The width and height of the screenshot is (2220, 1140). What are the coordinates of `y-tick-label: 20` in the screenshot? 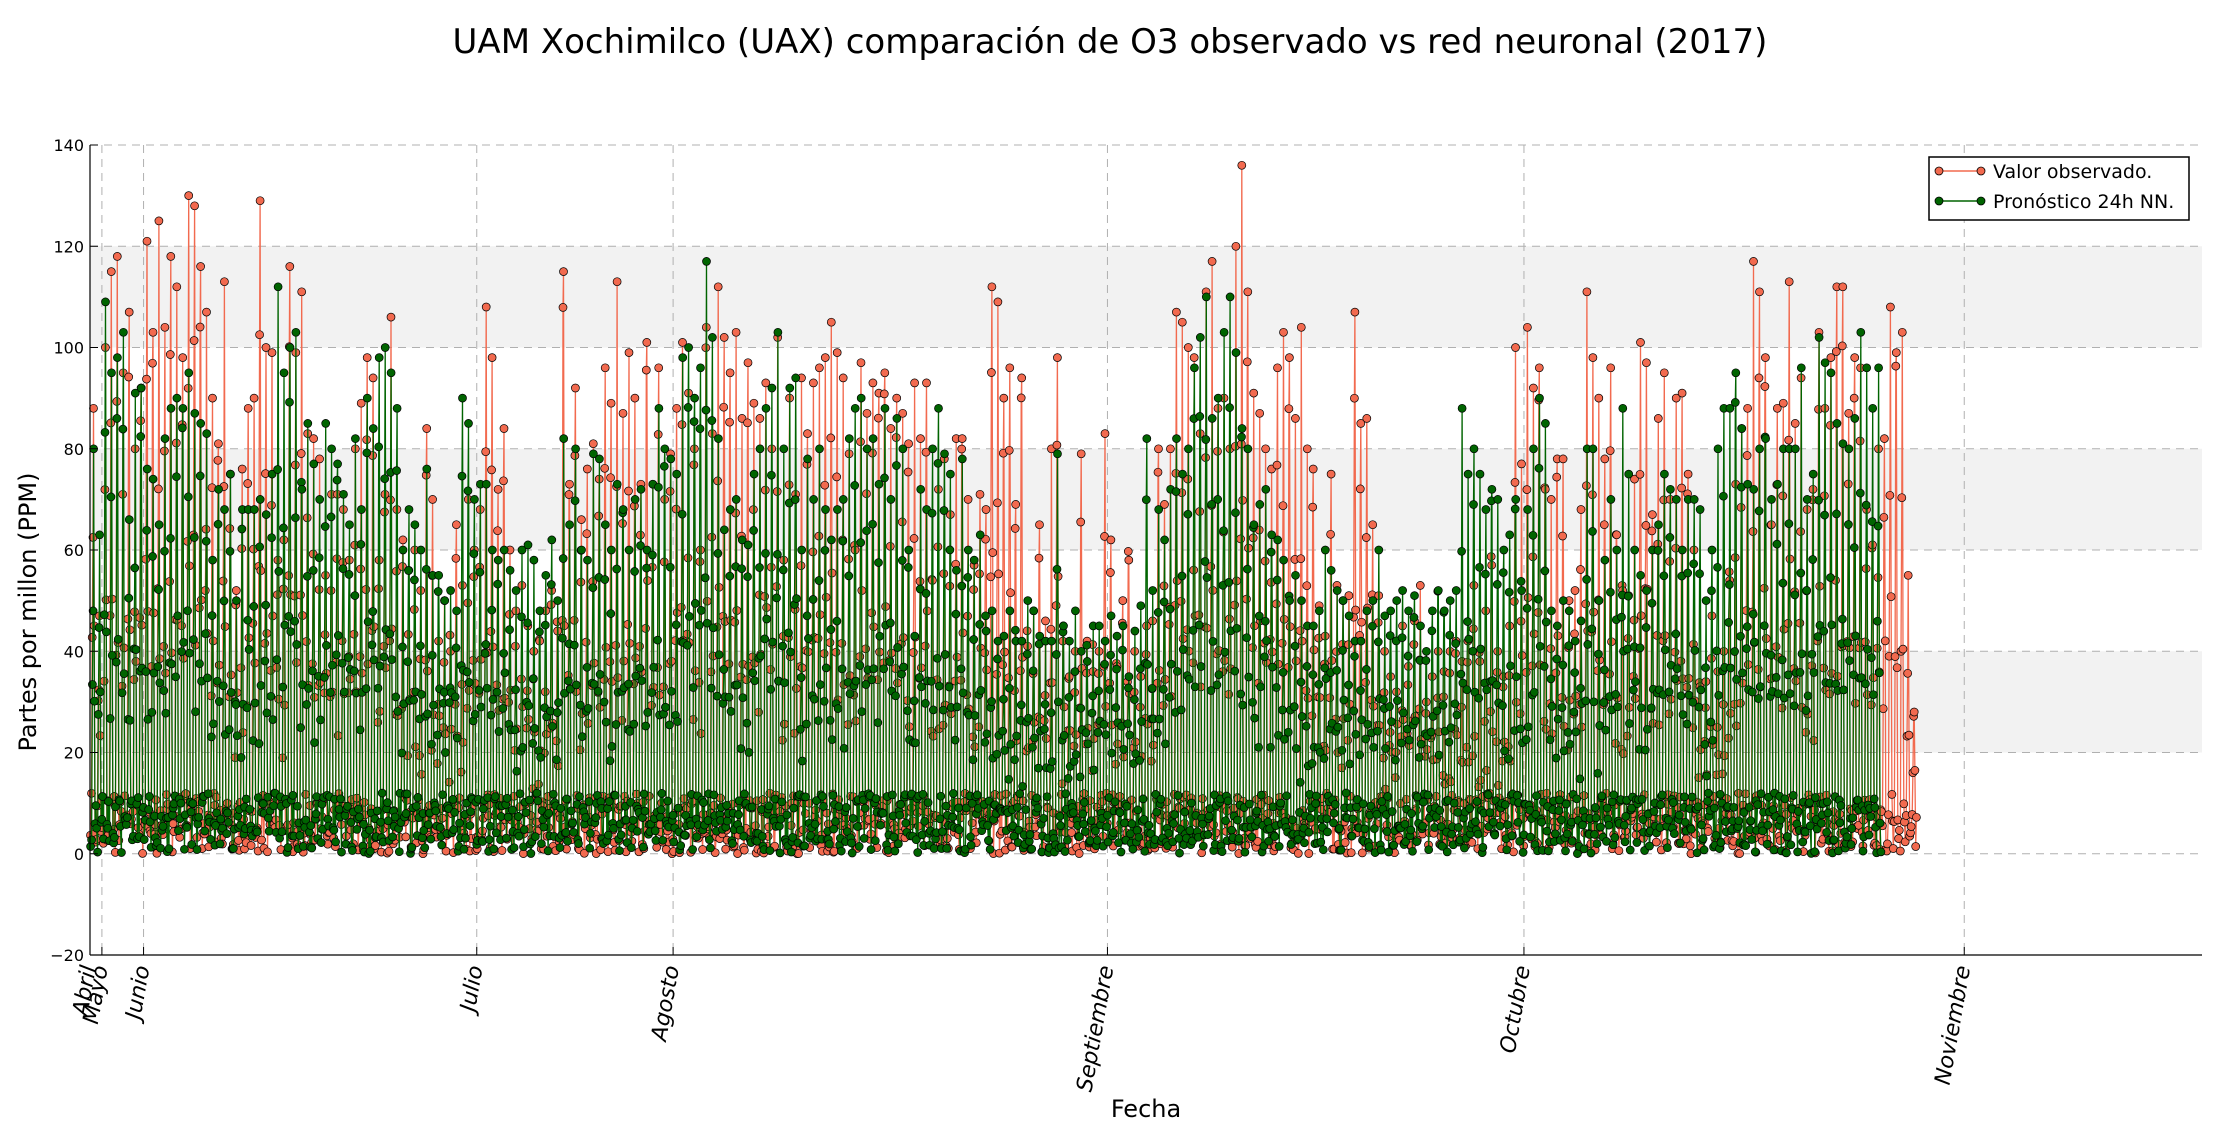 It's located at (74, 753).